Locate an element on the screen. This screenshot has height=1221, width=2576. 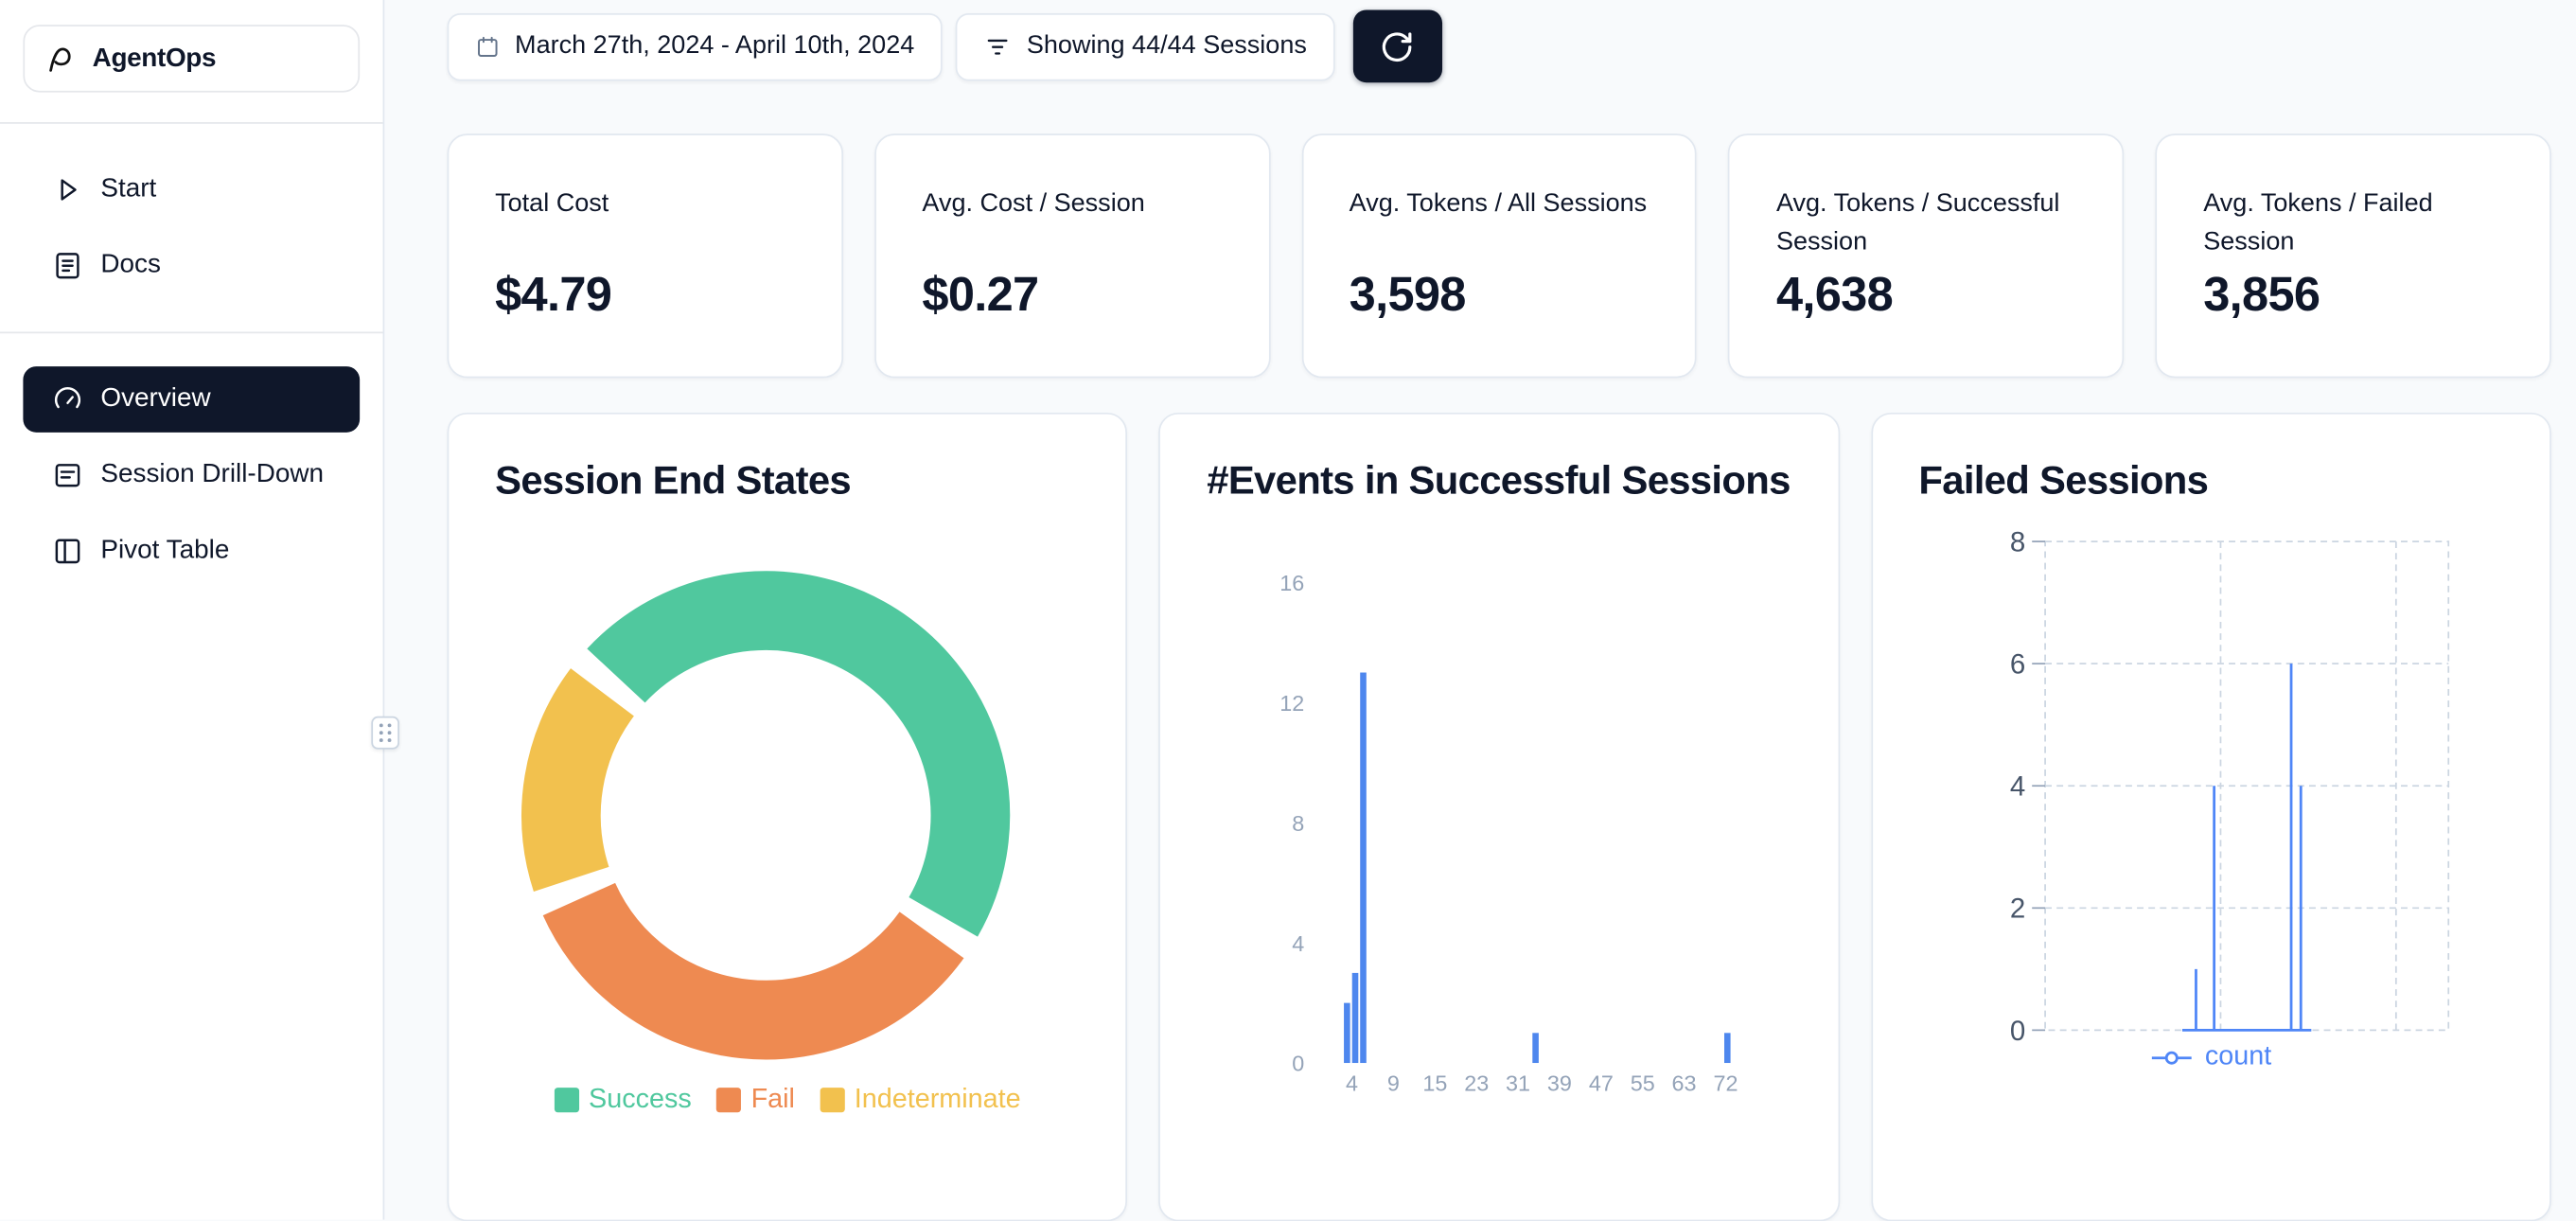
sidebar-nav-top: Start Docs is located at coordinates (191, 211).